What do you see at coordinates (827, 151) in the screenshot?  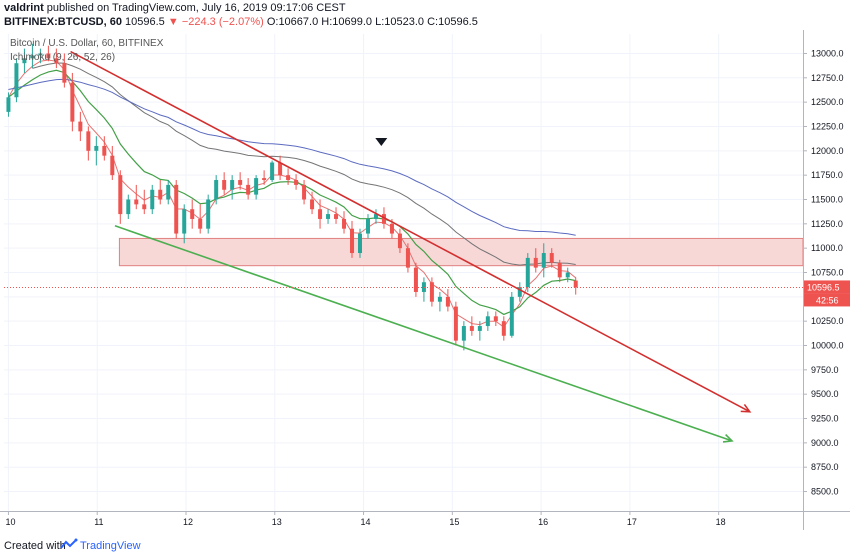 I see `y-tick-label: 12000.0` at bounding box center [827, 151].